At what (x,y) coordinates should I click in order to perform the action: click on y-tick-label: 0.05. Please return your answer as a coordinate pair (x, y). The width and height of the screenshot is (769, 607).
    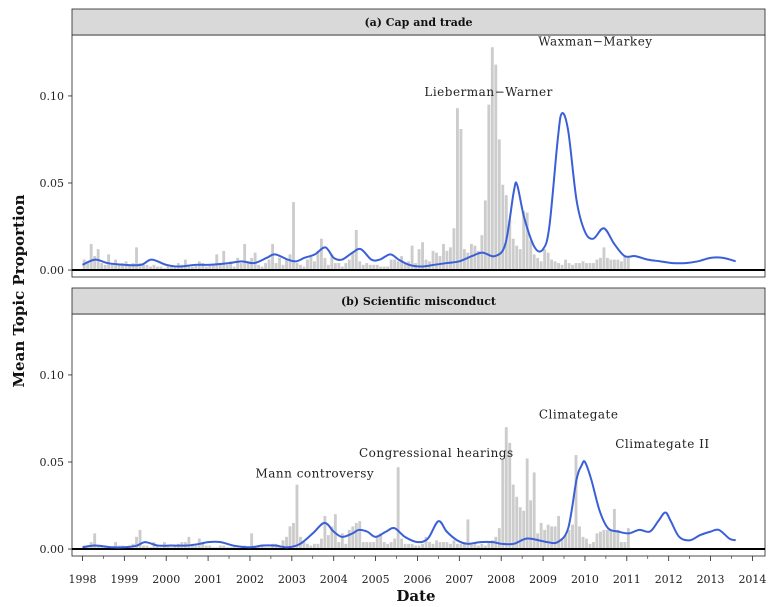
    Looking at the image, I should click on (52, 462).